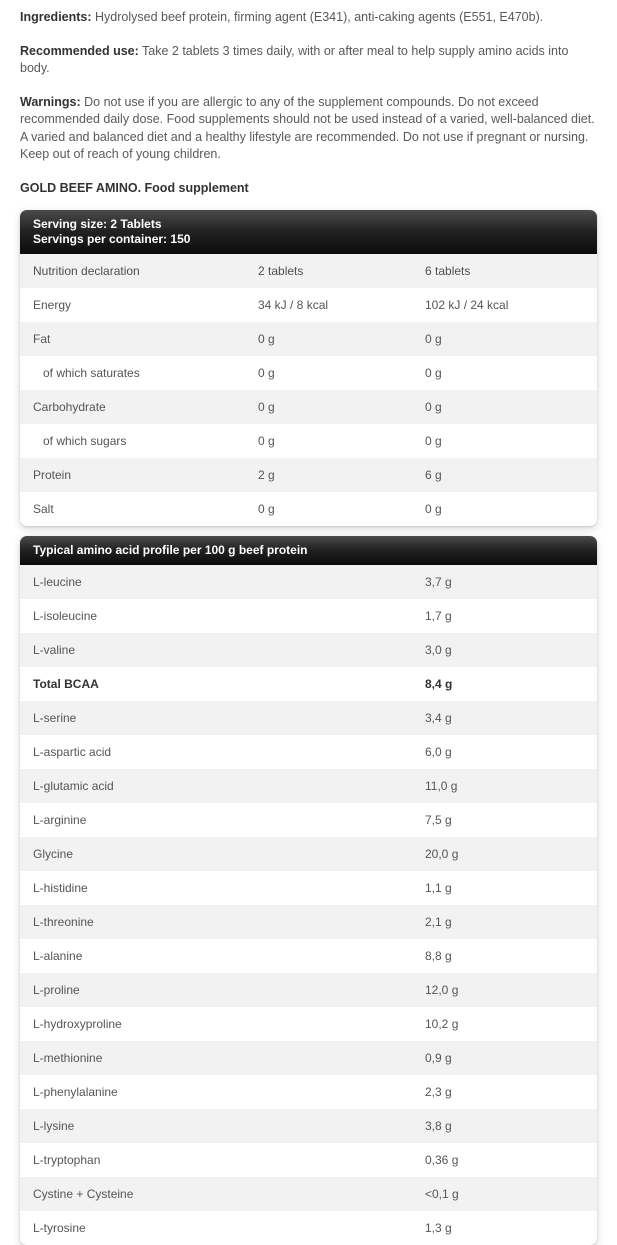 The image size is (617, 1245). What do you see at coordinates (79, 50) in the screenshot?
I see `paragraph-label: Recommended use:` at bounding box center [79, 50].